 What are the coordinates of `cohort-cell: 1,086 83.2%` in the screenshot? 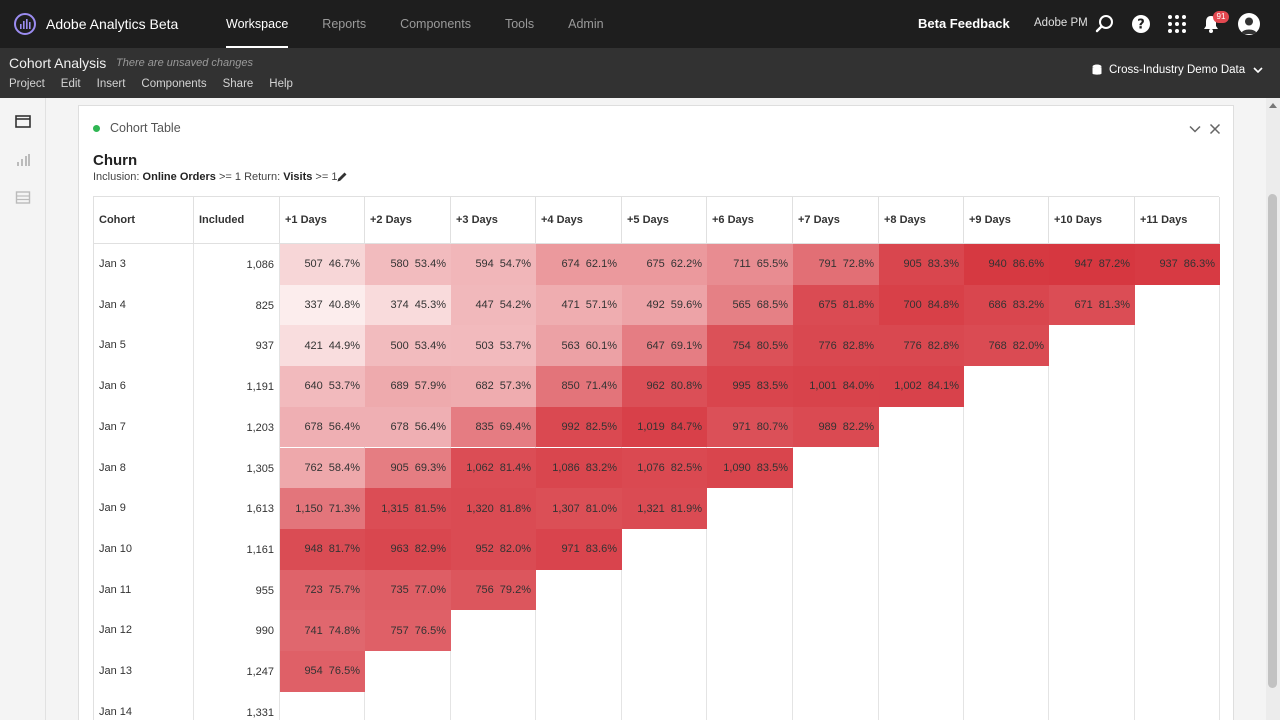 It's located at (579, 468).